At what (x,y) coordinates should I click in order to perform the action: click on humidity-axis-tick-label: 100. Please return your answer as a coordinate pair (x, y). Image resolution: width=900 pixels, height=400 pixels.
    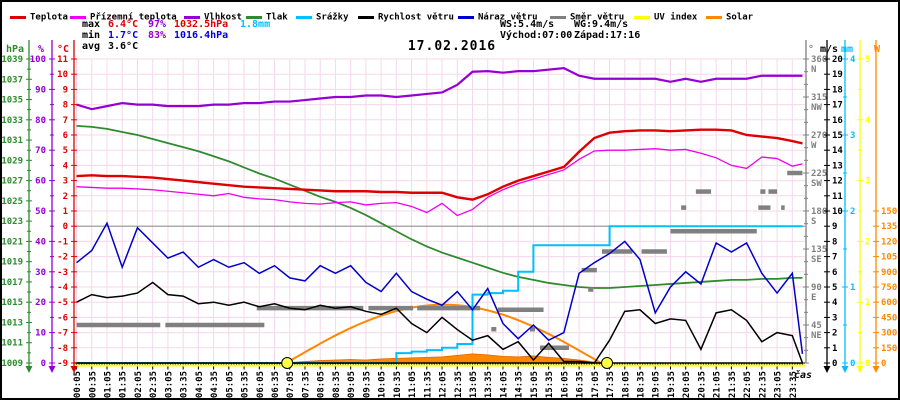
    Looking at the image, I should click on (38, 60).